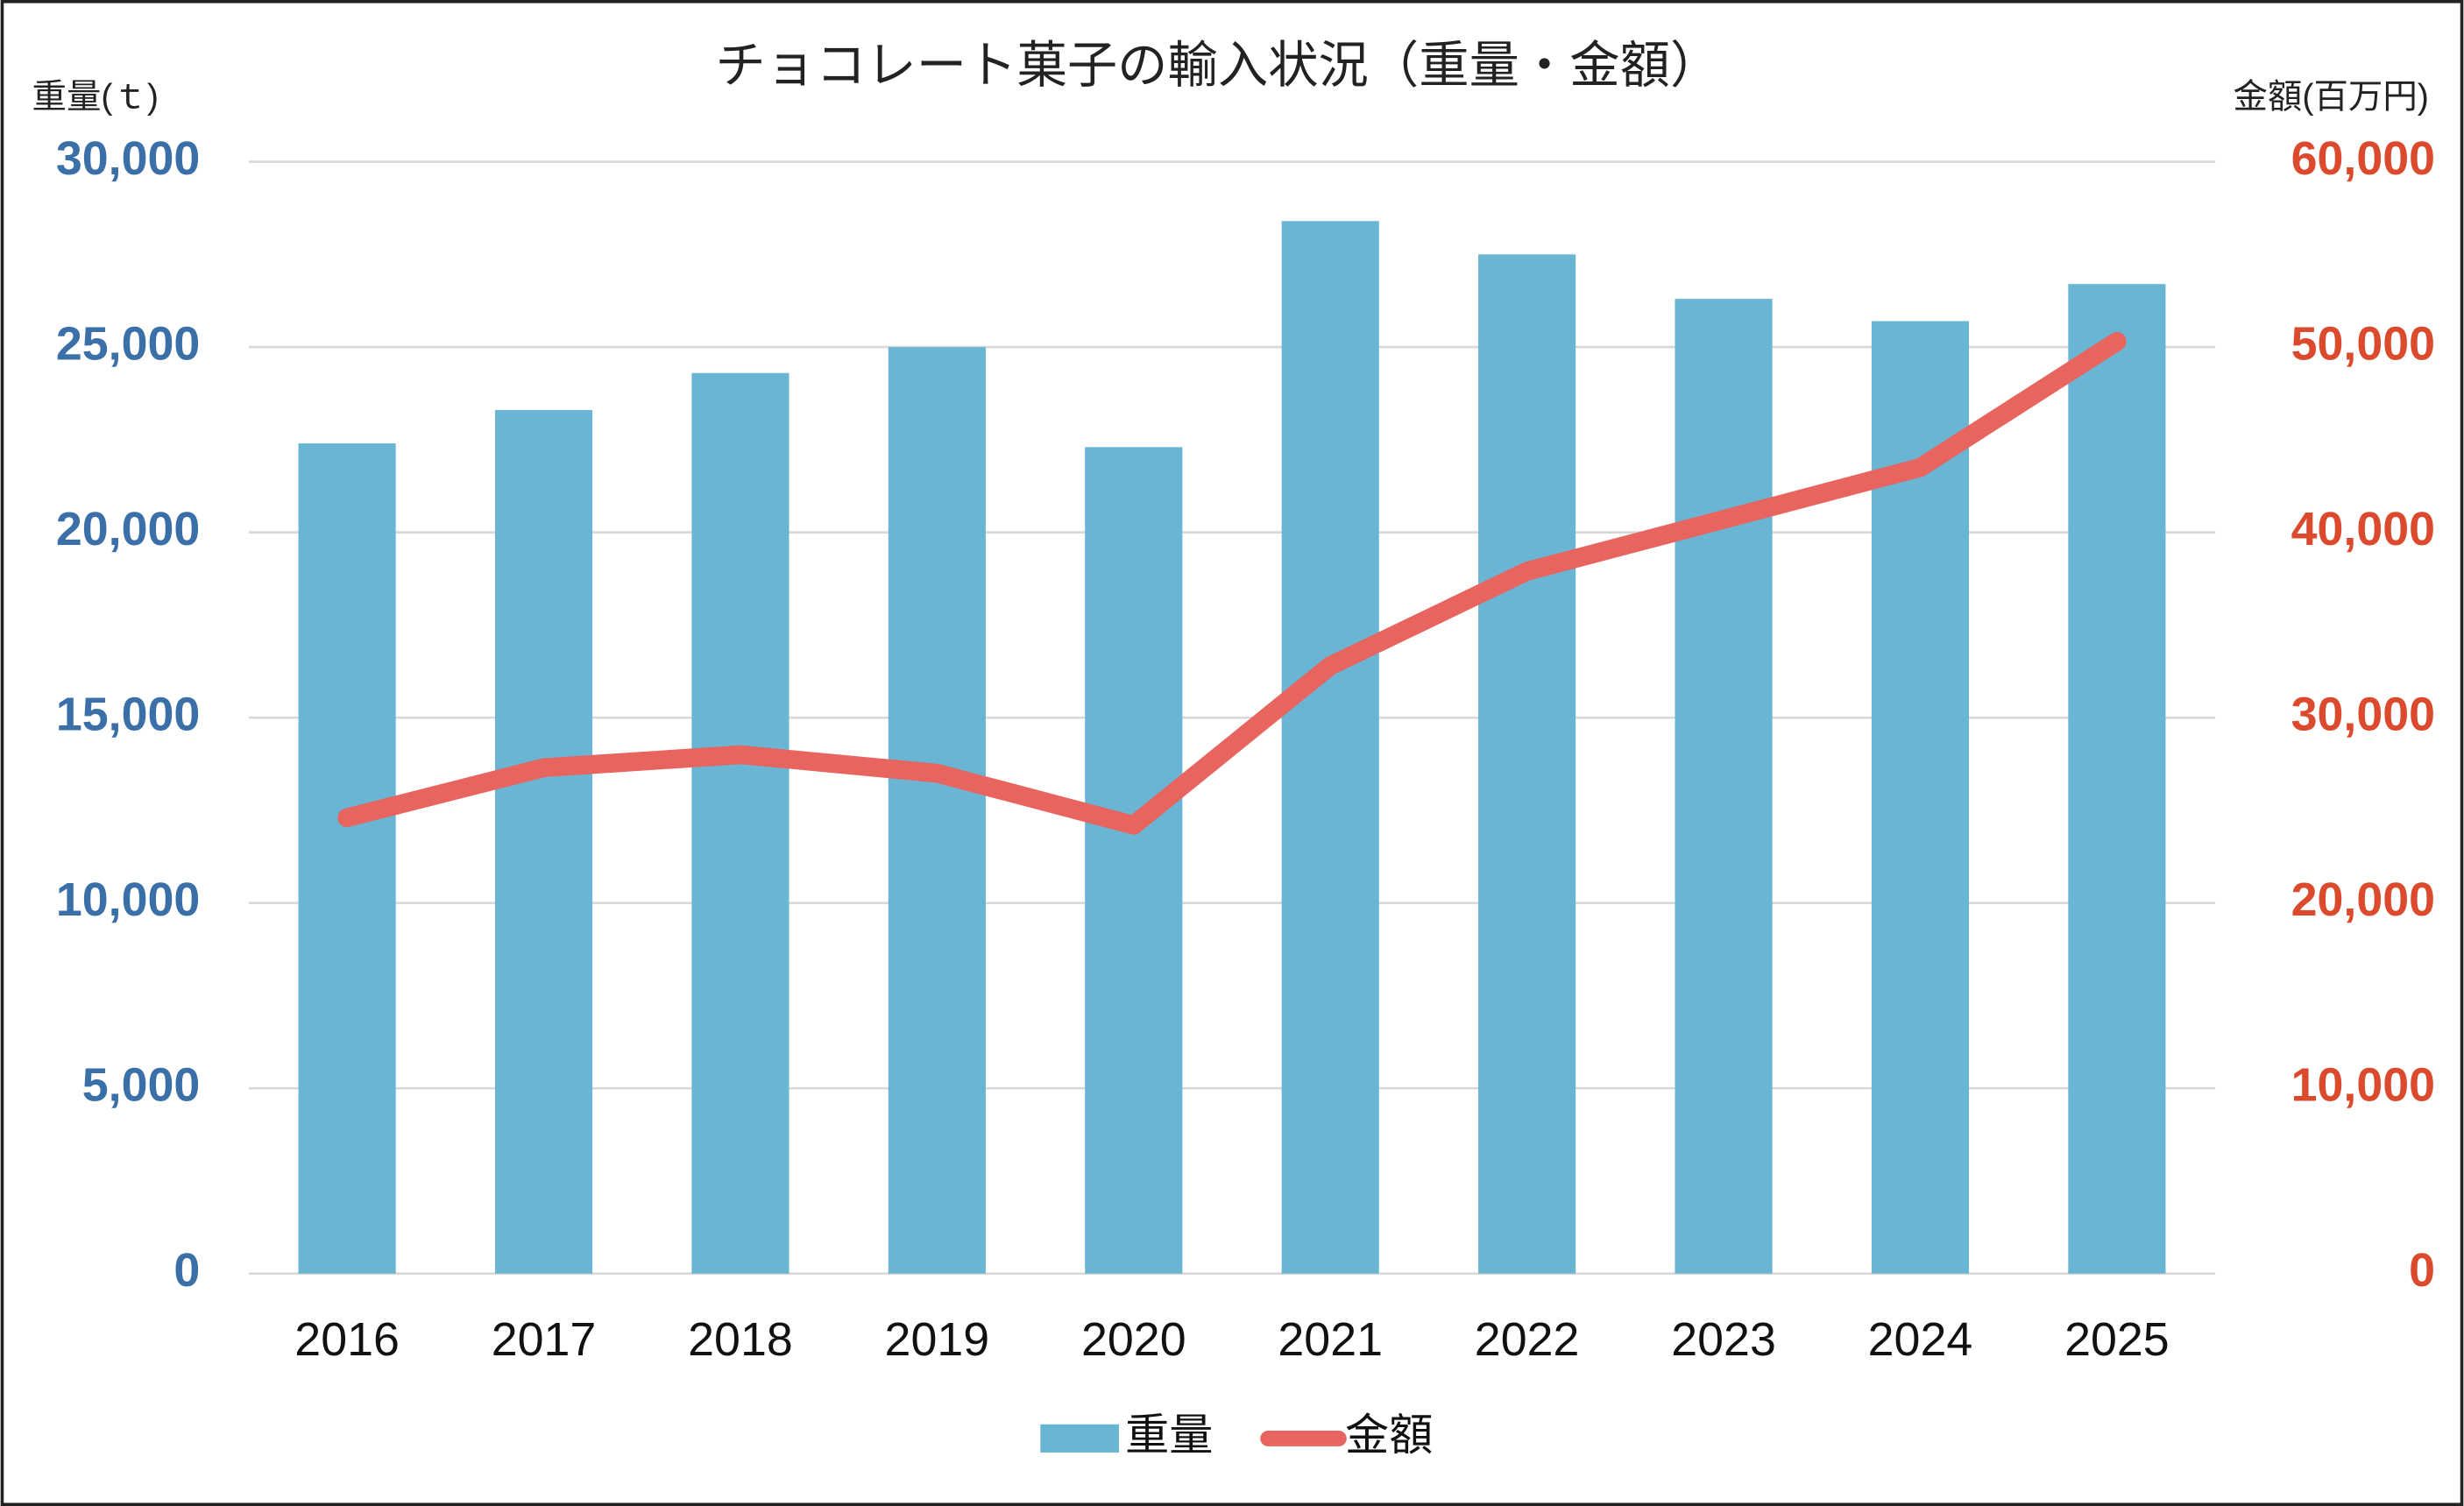  What do you see at coordinates (95, 96) in the screenshot?
I see `y-axis-label: 重量(ｔ)` at bounding box center [95, 96].